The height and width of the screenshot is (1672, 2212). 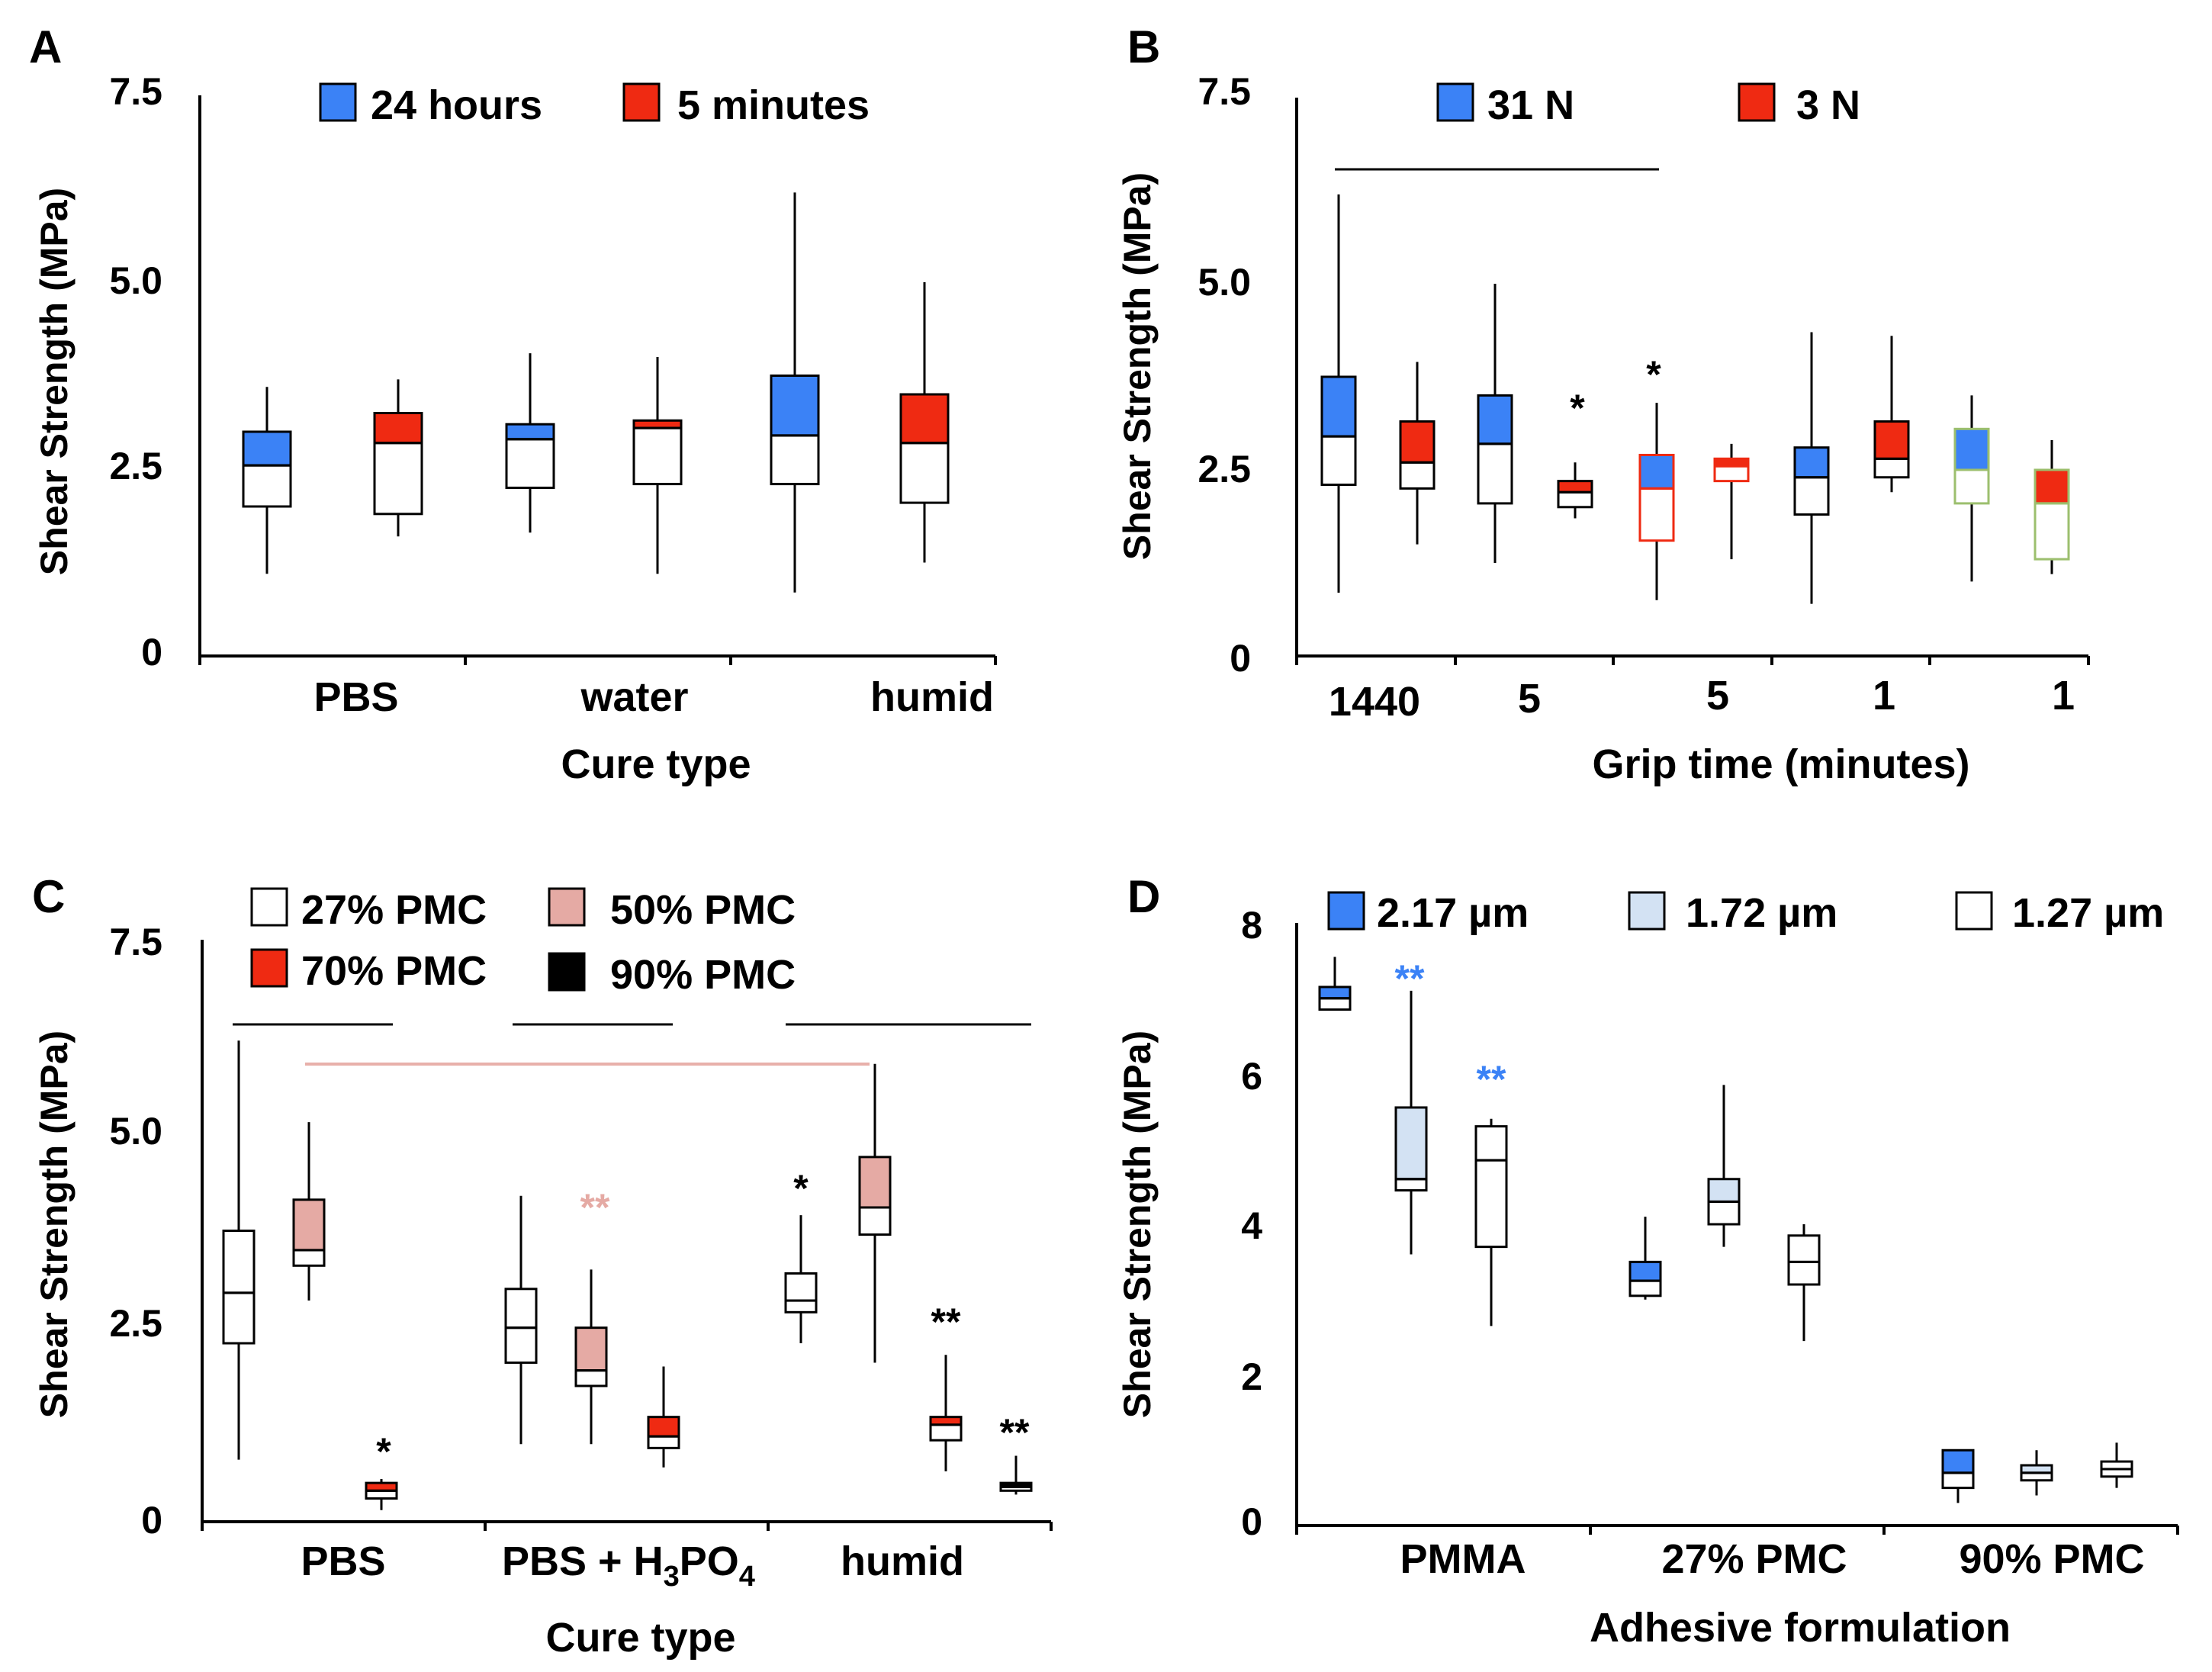 I want to click on panel-c-legend-label-50: 50% PMC, so click(x=703, y=910).